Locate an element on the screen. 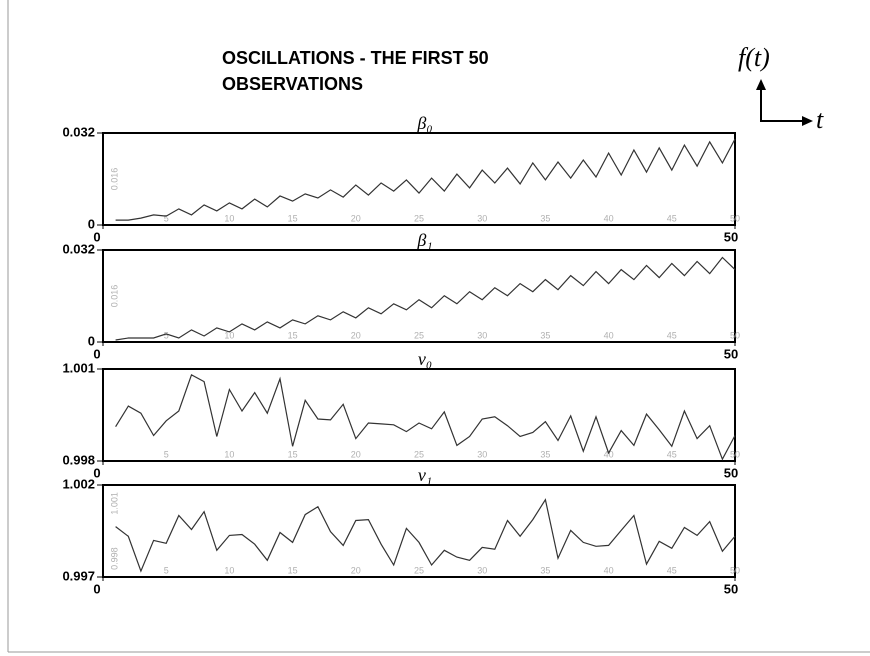  y-tick-label: 0.998 is located at coordinates (78, 459).